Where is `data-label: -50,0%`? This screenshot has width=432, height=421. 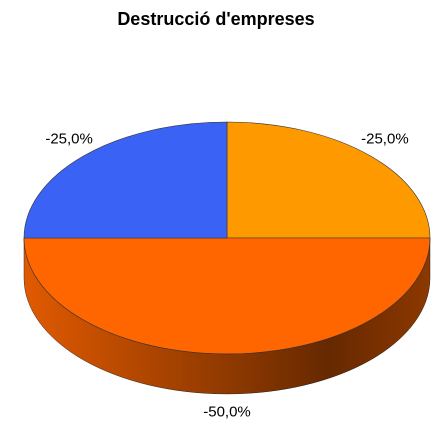 data-label: -50,0% is located at coordinates (227, 412).